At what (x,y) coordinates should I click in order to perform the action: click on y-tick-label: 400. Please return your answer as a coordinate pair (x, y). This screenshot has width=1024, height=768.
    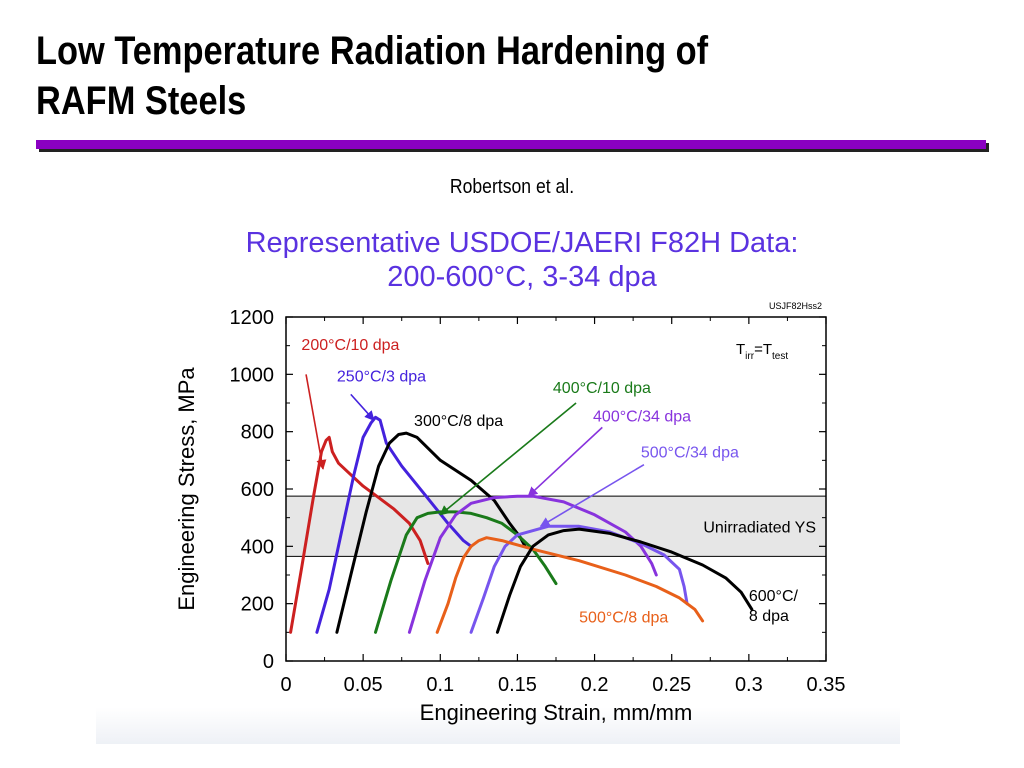
    Looking at the image, I should click on (257, 547).